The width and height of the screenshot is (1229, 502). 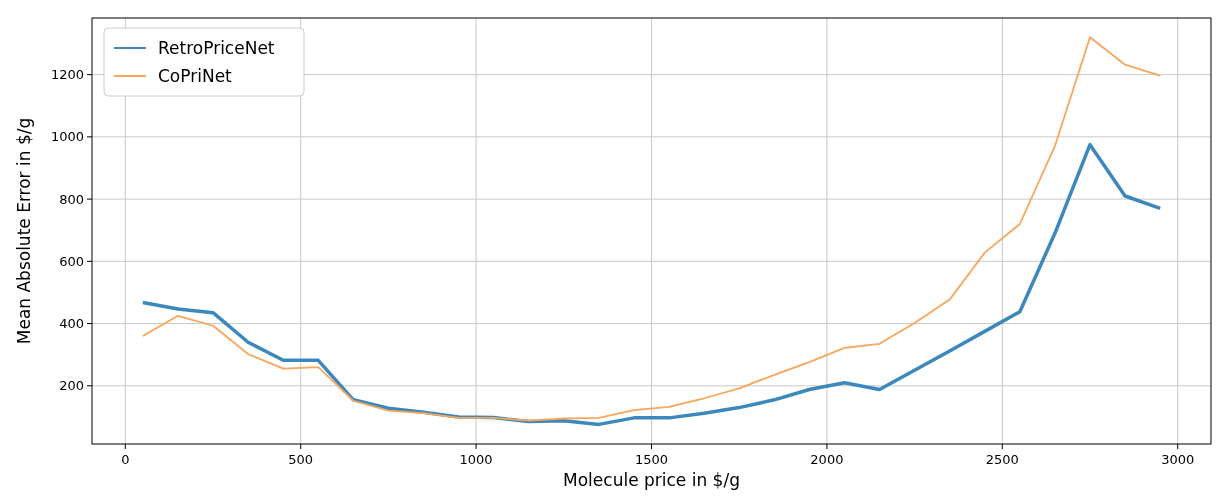 What do you see at coordinates (476, 459) in the screenshot?
I see `x-tick-label: 1000` at bounding box center [476, 459].